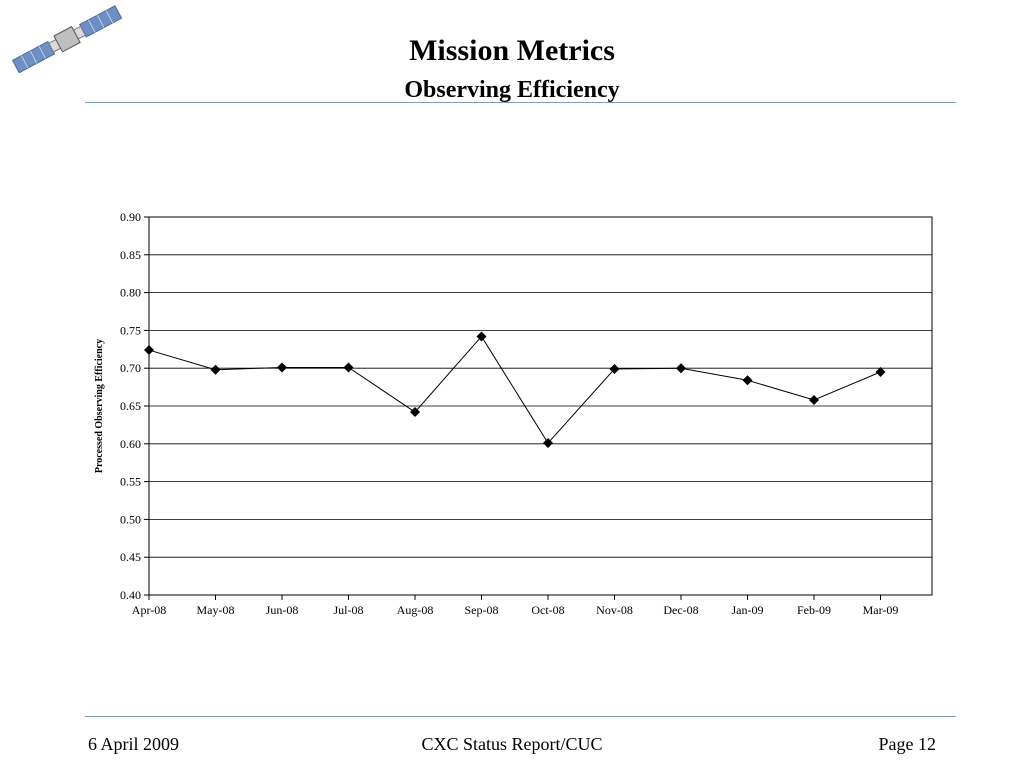 This screenshot has height=768, width=1024. What do you see at coordinates (130, 217) in the screenshot?
I see `y-tick-label: 0.90` at bounding box center [130, 217].